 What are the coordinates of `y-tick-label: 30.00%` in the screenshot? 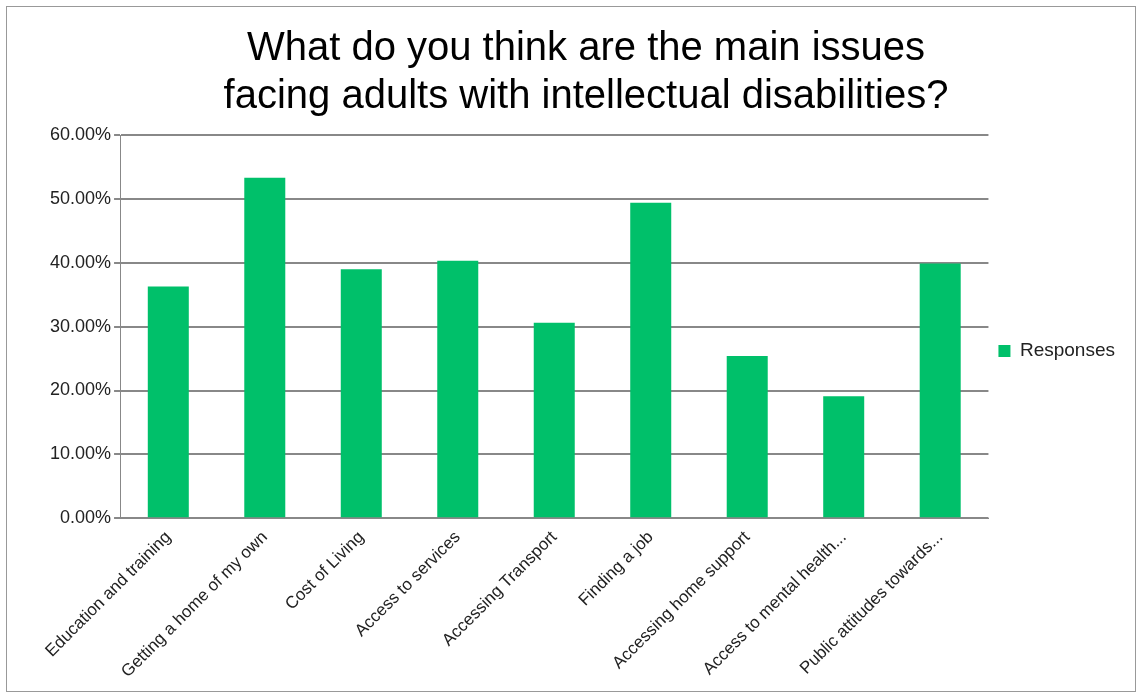 It's located at (80, 325).